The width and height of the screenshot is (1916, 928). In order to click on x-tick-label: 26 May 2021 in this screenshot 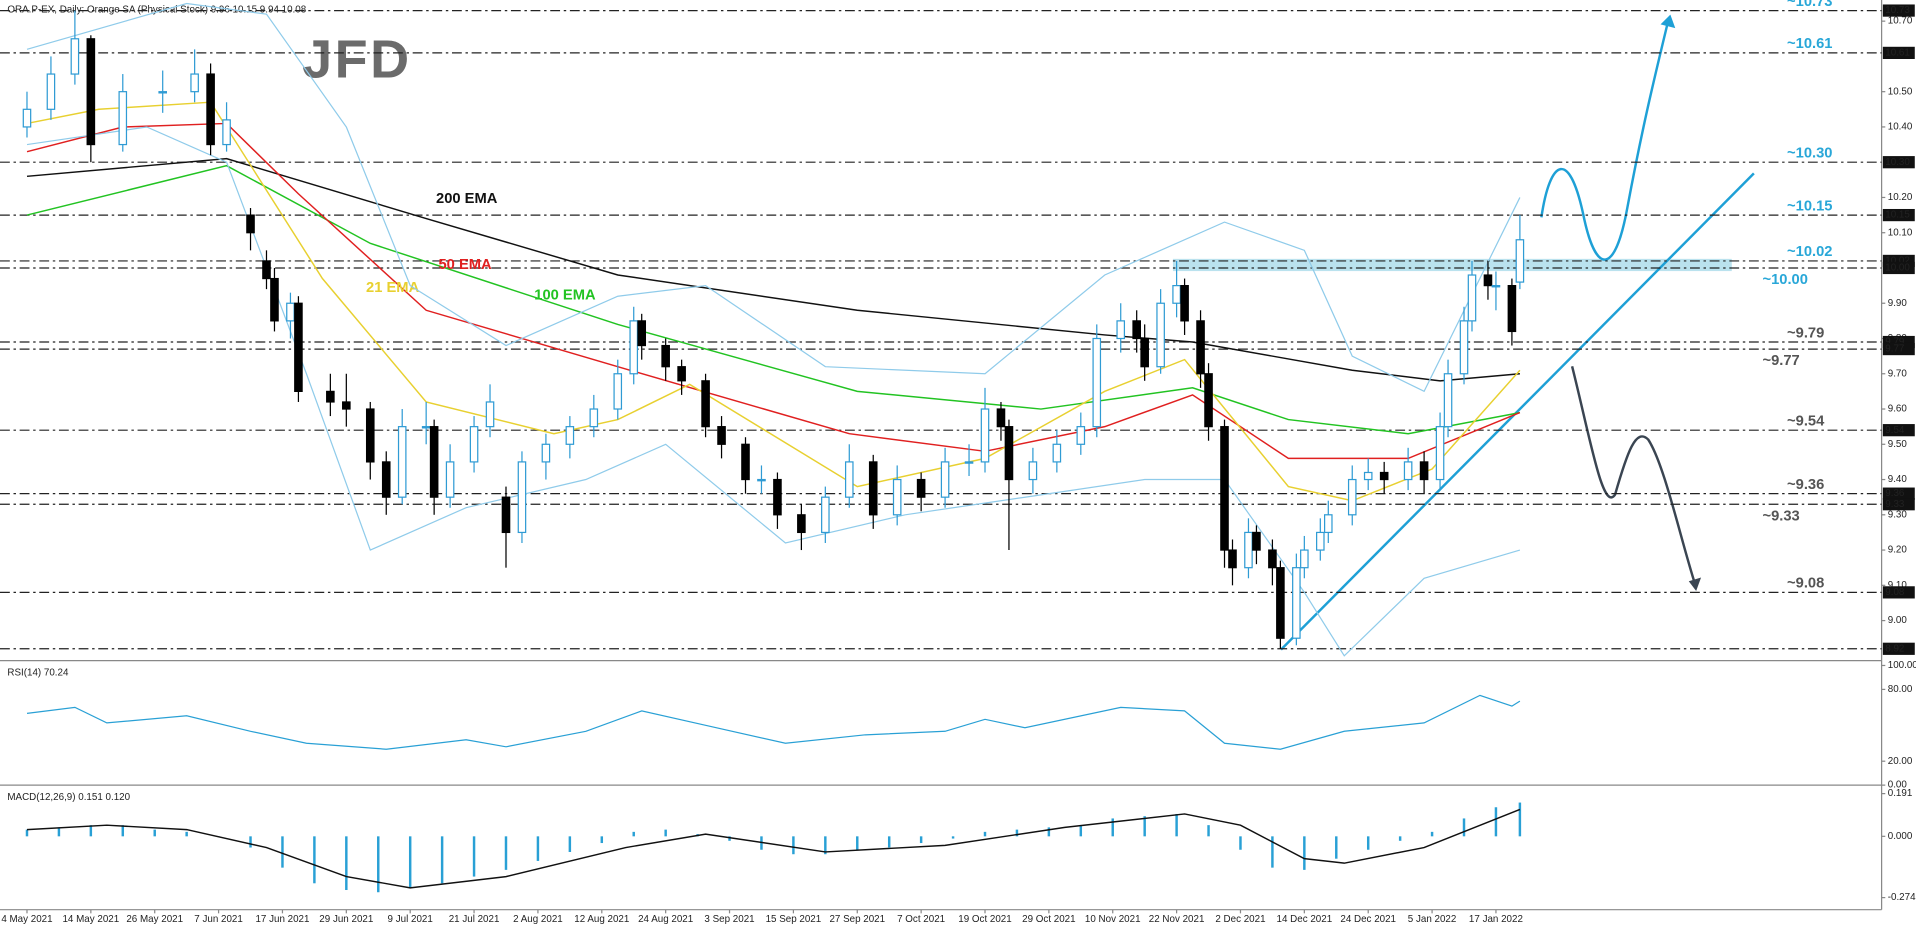, I will do `click(154, 919)`.